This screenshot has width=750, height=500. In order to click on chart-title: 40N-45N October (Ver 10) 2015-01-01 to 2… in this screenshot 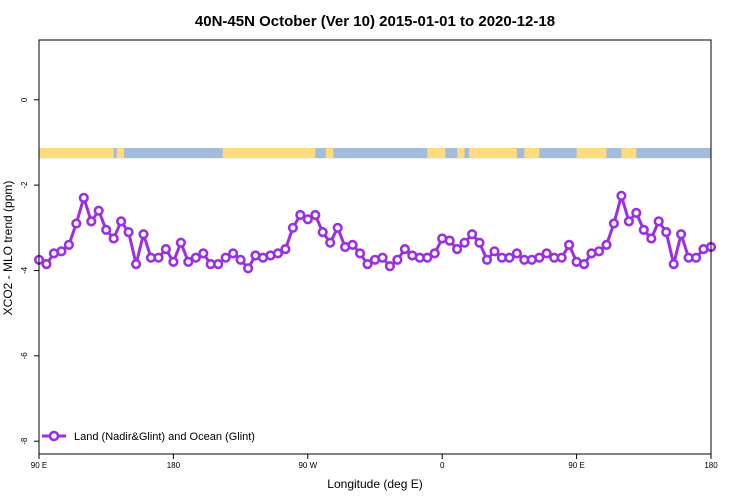, I will do `click(375, 21)`.